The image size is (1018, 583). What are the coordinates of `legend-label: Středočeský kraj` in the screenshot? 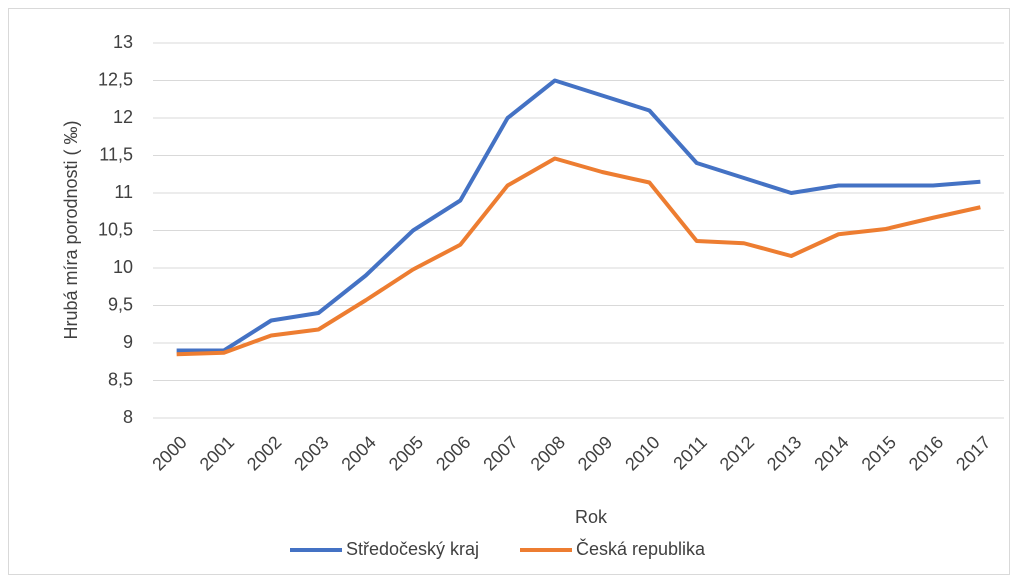 It's located at (412, 549).